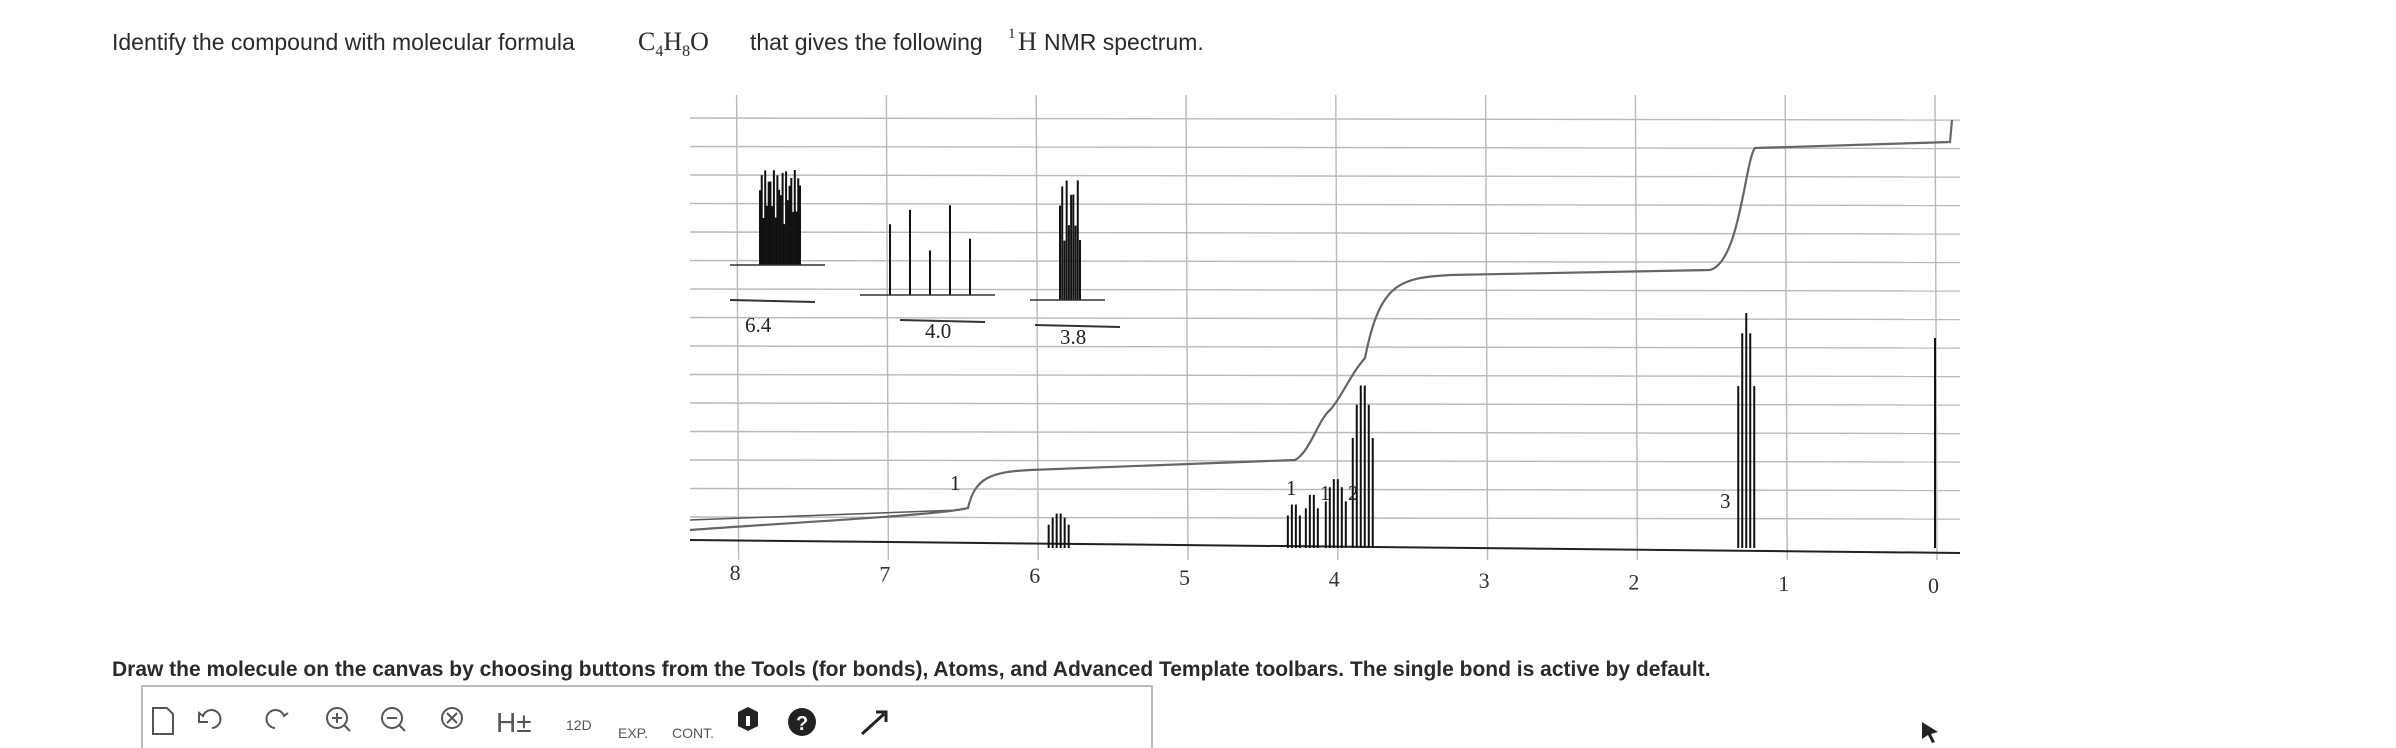 This screenshot has height=748, width=2396. What do you see at coordinates (1353, 493) in the screenshot?
I see `integration-label: 2` at bounding box center [1353, 493].